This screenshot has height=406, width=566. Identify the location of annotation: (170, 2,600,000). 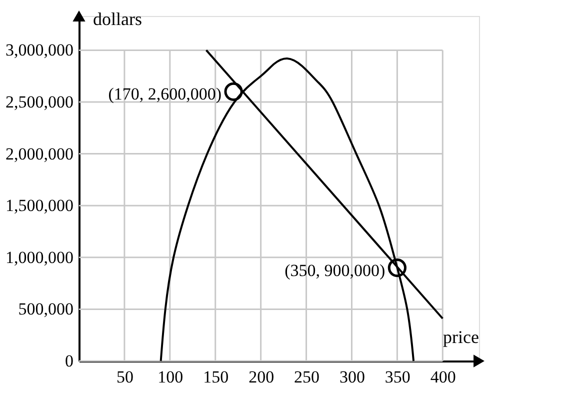
(165, 94).